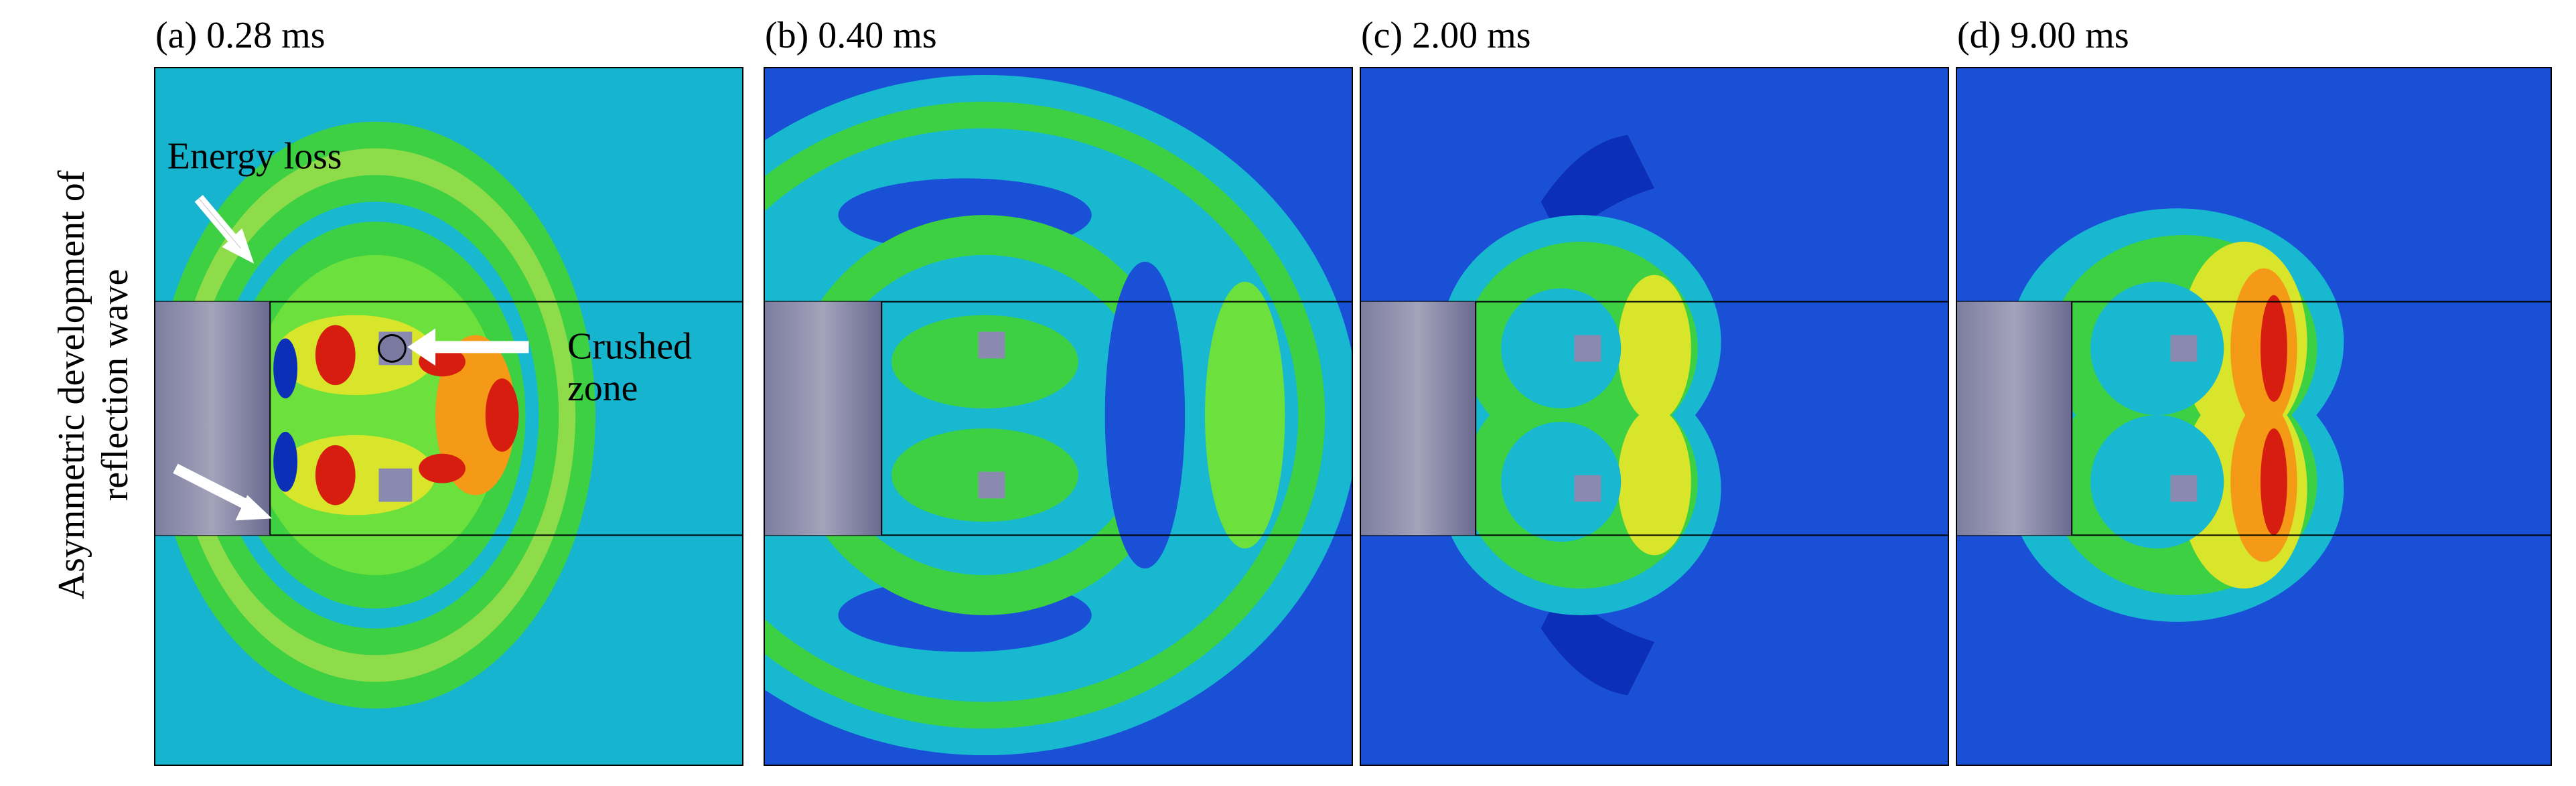 The width and height of the screenshot is (2576, 786). What do you see at coordinates (1597, 642) in the screenshot?
I see `wave-fragment-bottom` at bounding box center [1597, 642].